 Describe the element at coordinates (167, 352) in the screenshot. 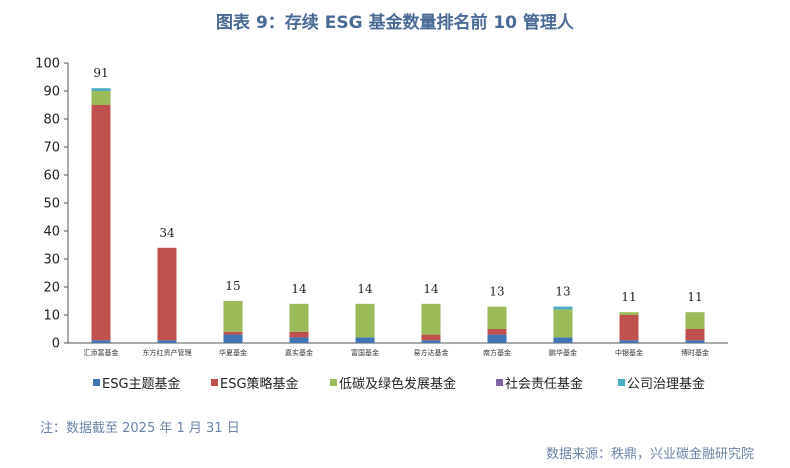

I see `category-label: 东方红资产管理` at that location.